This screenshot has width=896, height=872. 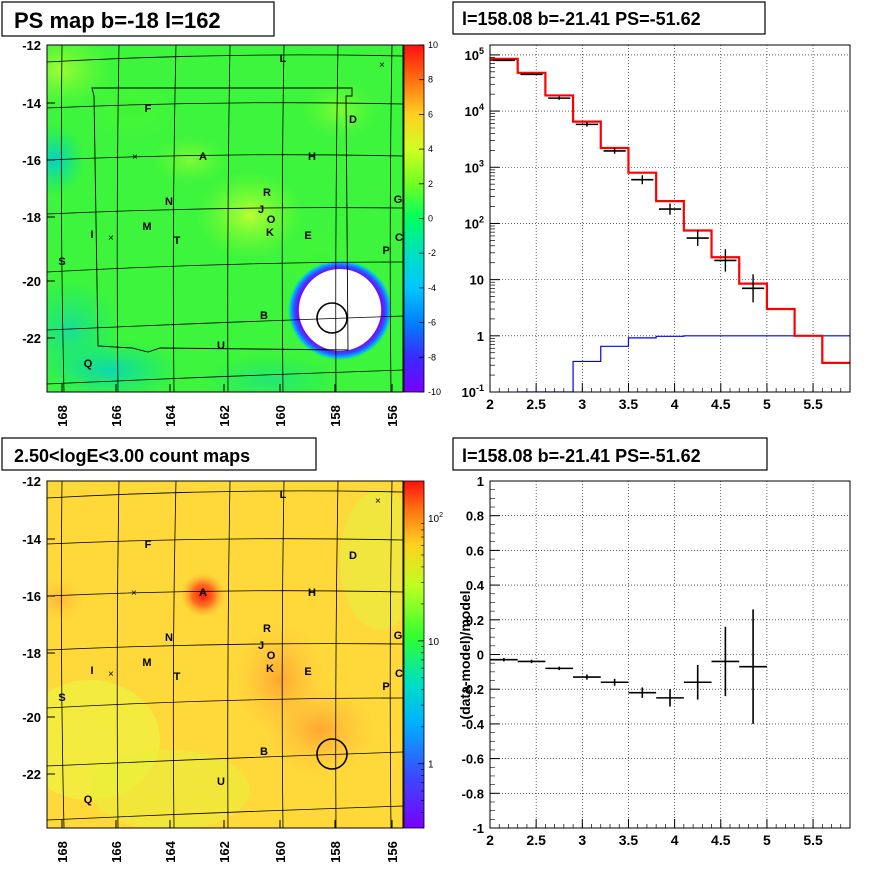 What do you see at coordinates (385, 251) in the screenshot?
I see `ps-map-source-letter: P` at bounding box center [385, 251].